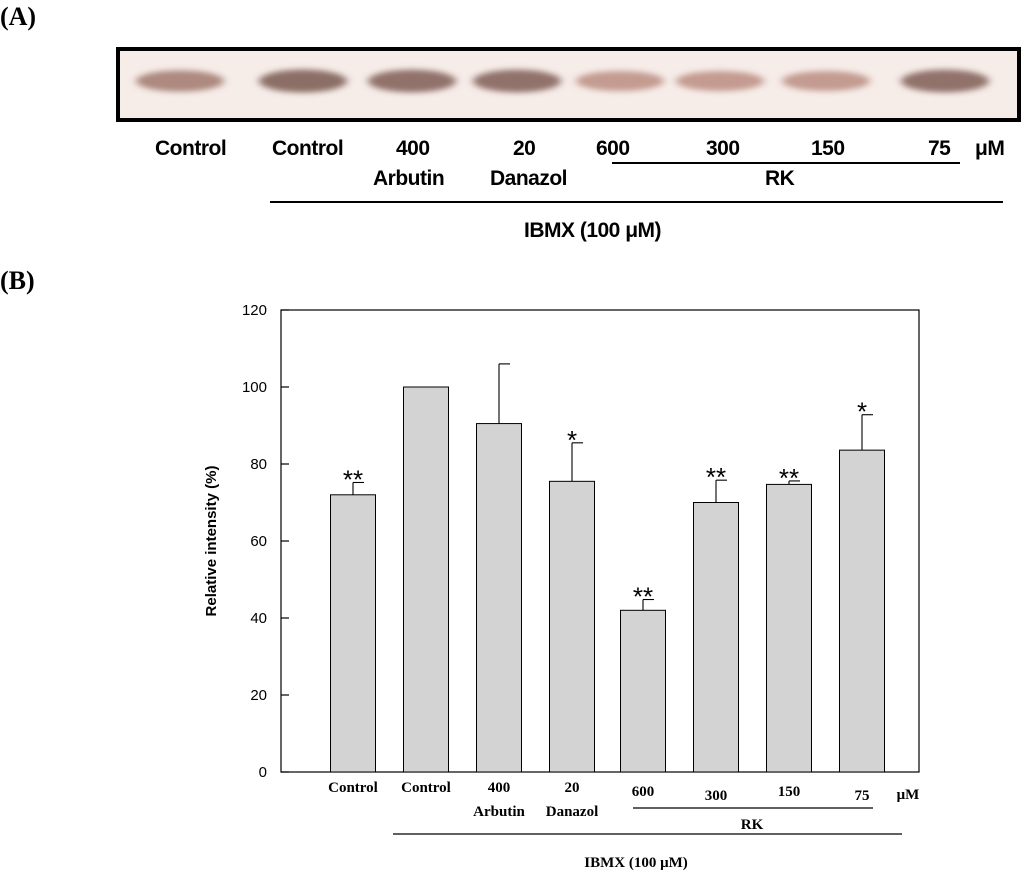  I want to click on western-blot, so click(568, 84).